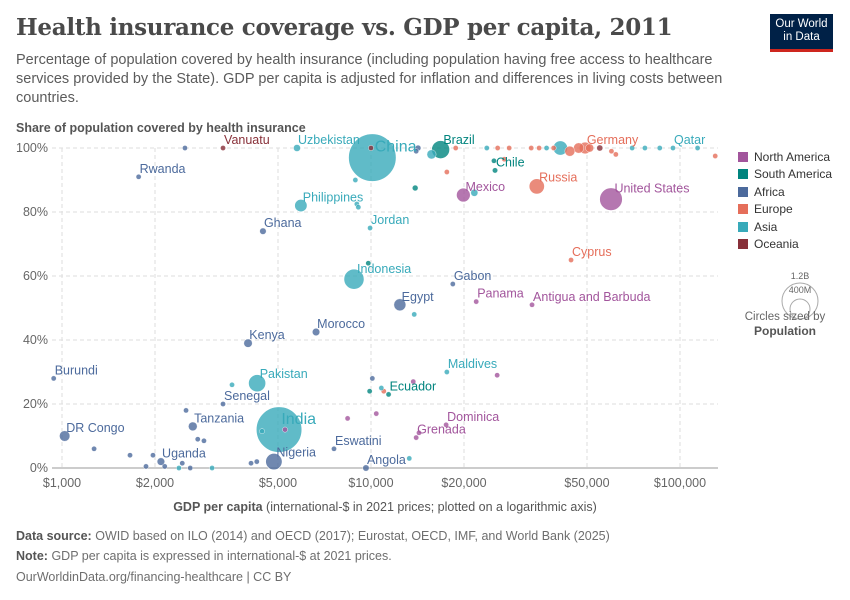  I want to click on point-jordan, so click(370, 228).